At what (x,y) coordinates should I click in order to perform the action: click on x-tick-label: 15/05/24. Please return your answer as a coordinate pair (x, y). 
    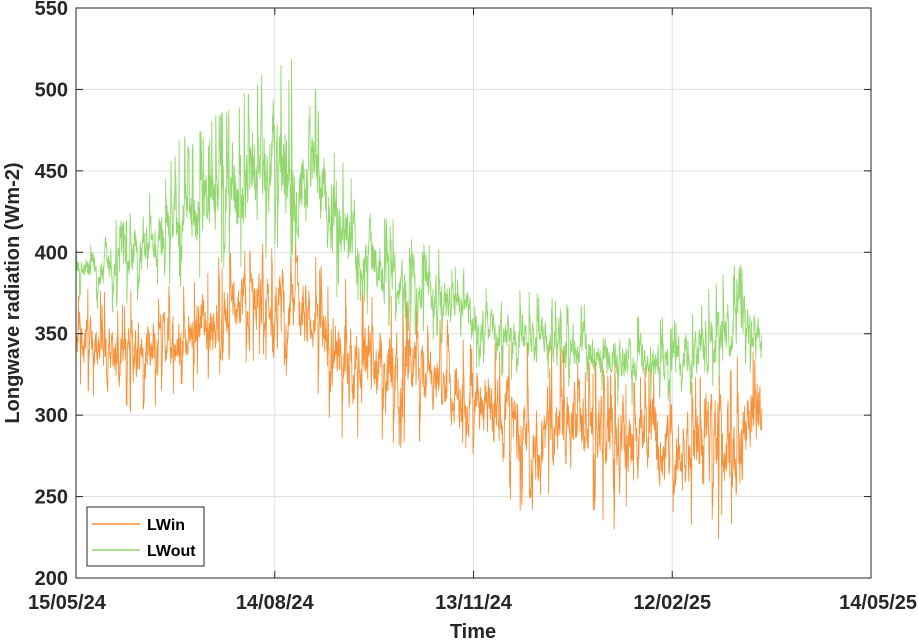
    Looking at the image, I should click on (67, 603).